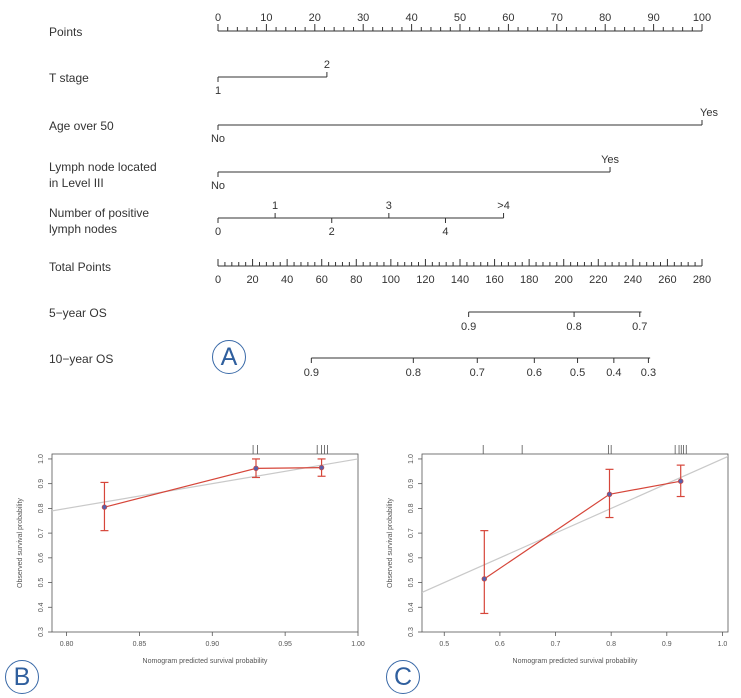  I want to click on x-tick-label: 0.6, so click(500, 644).